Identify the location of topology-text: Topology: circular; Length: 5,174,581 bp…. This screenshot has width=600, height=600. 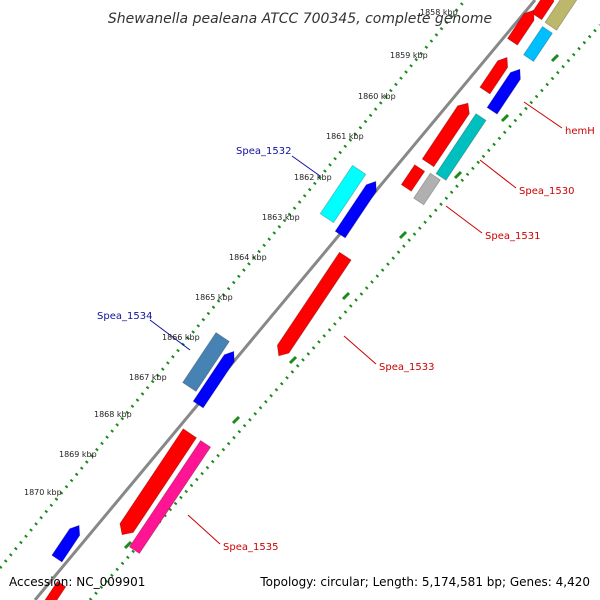
(425, 582).